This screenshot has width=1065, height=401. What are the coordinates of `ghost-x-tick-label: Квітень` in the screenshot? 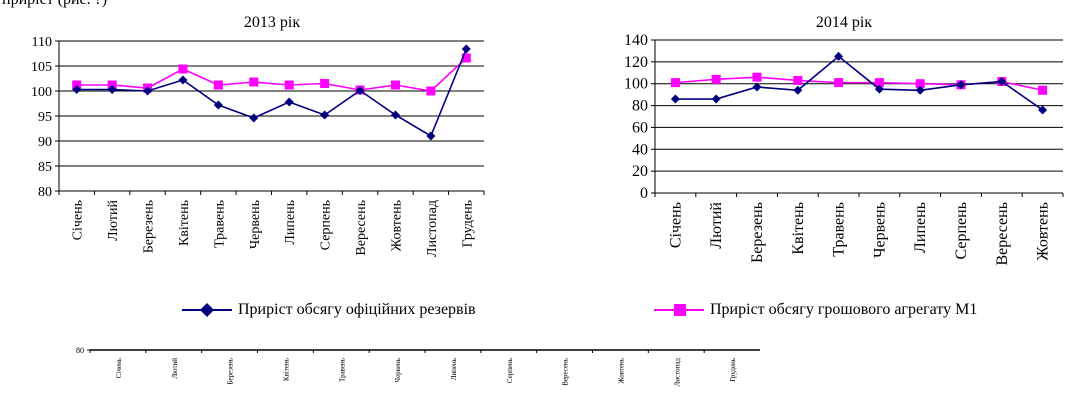 It's located at (286, 369).